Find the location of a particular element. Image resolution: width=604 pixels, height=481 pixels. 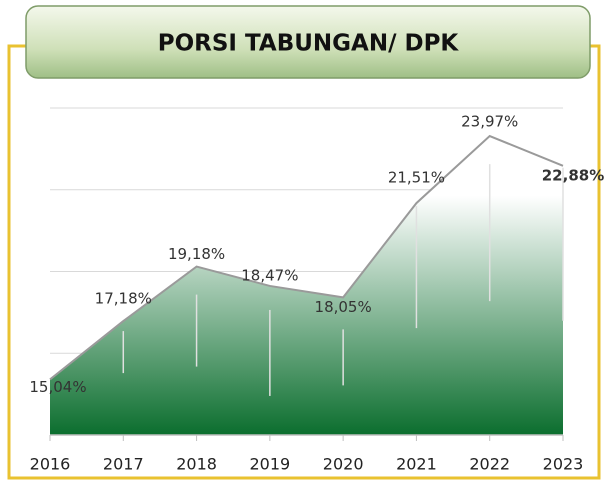

x-tick-label: 2016 is located at coordinates (50, 464).